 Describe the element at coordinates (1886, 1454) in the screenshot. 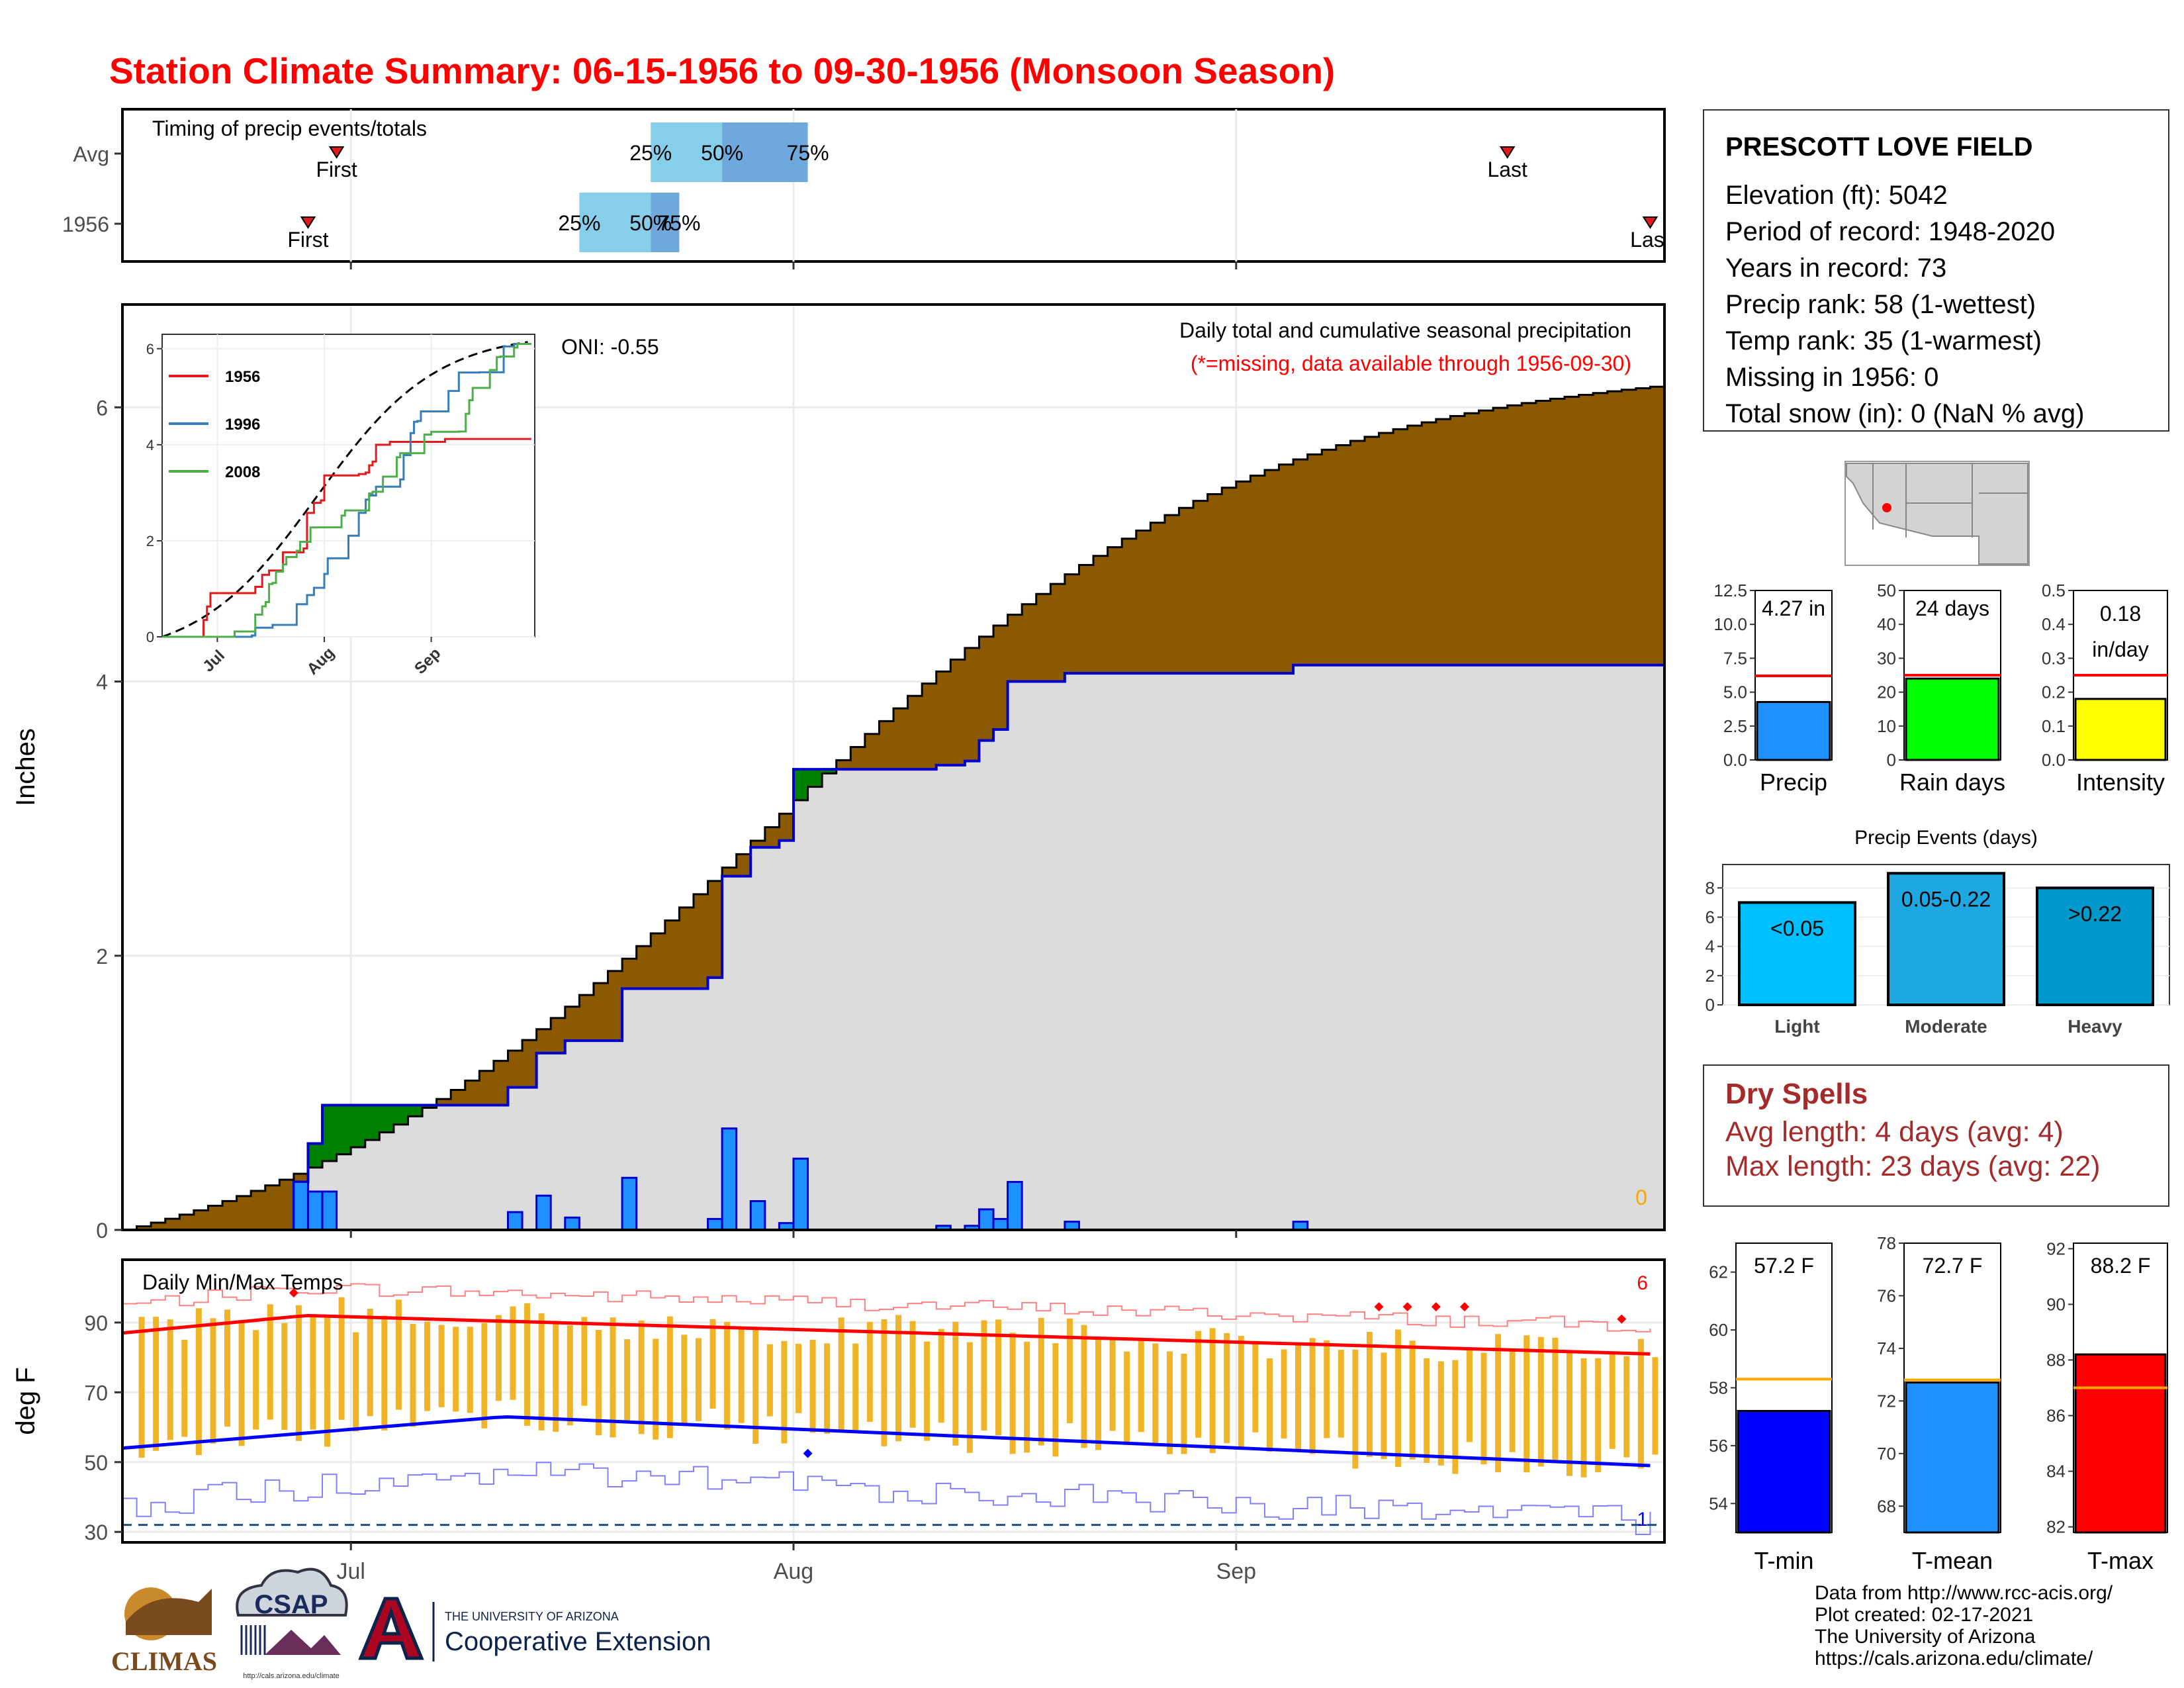

I see `tmean-chart-tick-label: 70` at that location.